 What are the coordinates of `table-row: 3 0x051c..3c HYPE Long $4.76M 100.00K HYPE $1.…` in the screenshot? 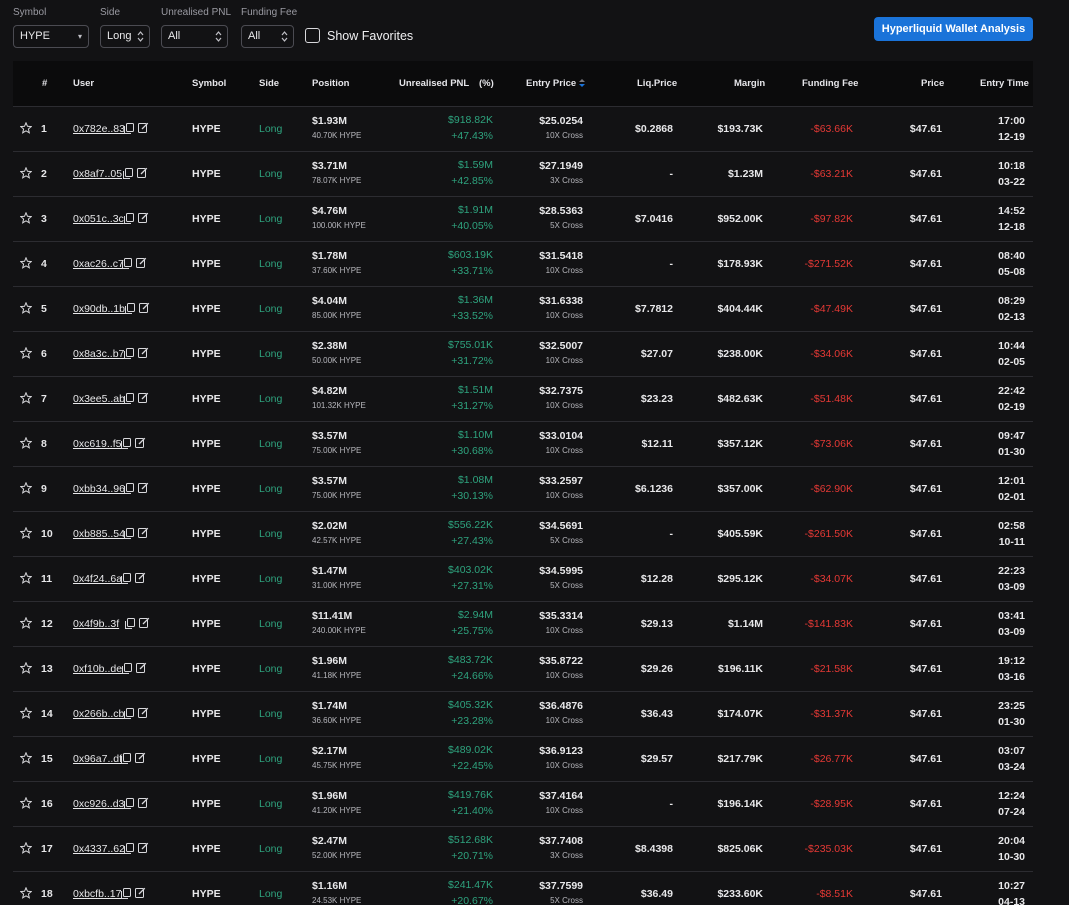 It's located at (523, 218).